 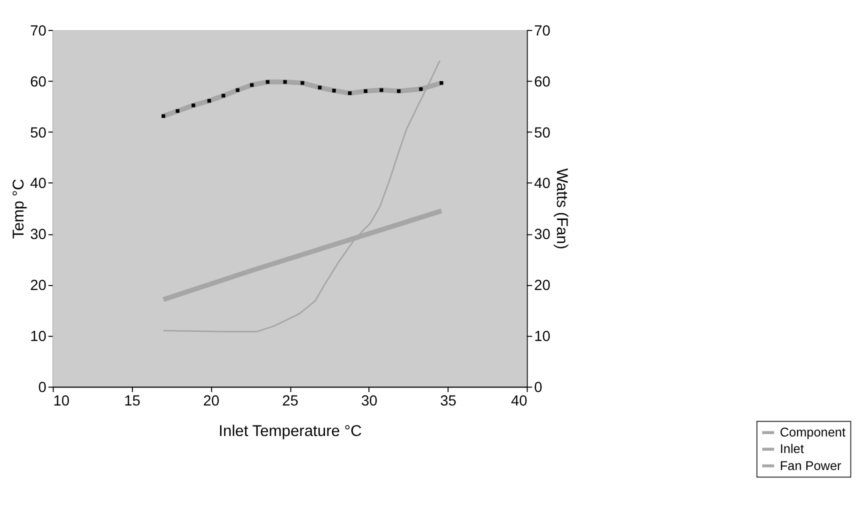 I want to click on x-axis-title: Inlet Temperature °C, so click(x=290, y=431).